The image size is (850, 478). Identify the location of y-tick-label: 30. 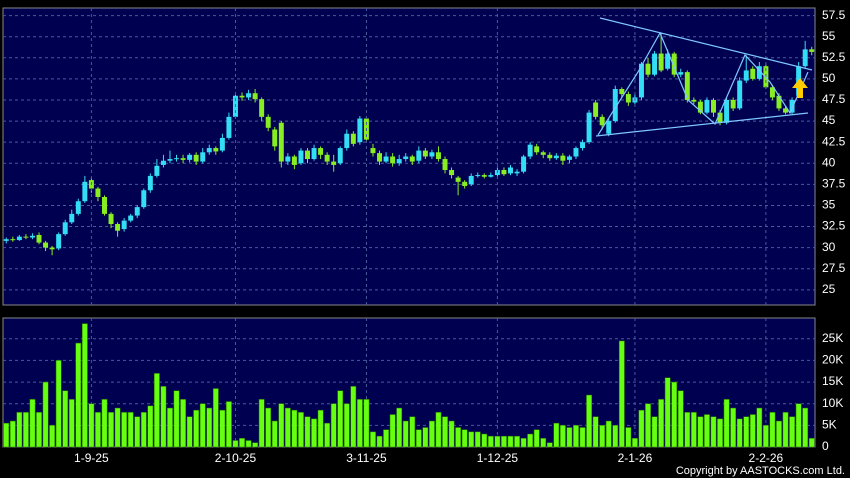
(829, 247).